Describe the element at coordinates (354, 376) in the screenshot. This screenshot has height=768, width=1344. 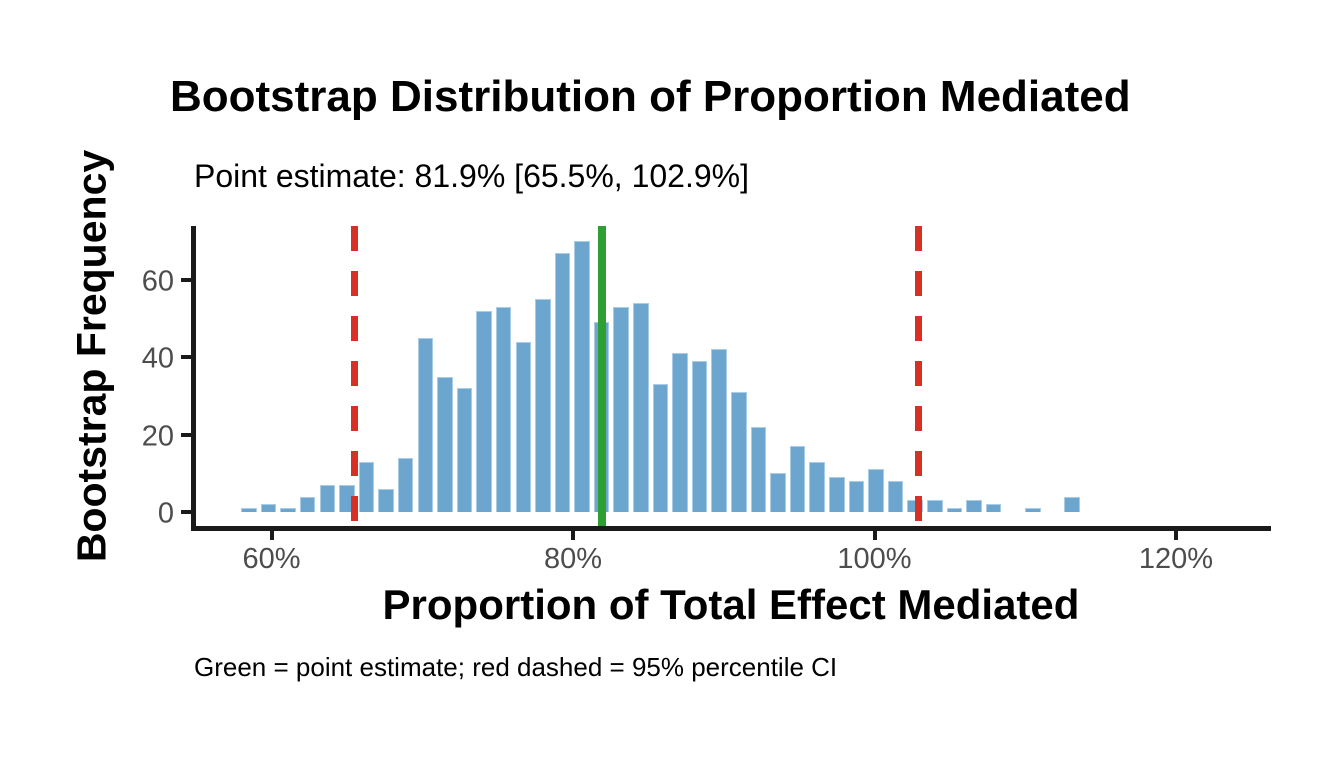
I see `ci-lower-line` at that location.